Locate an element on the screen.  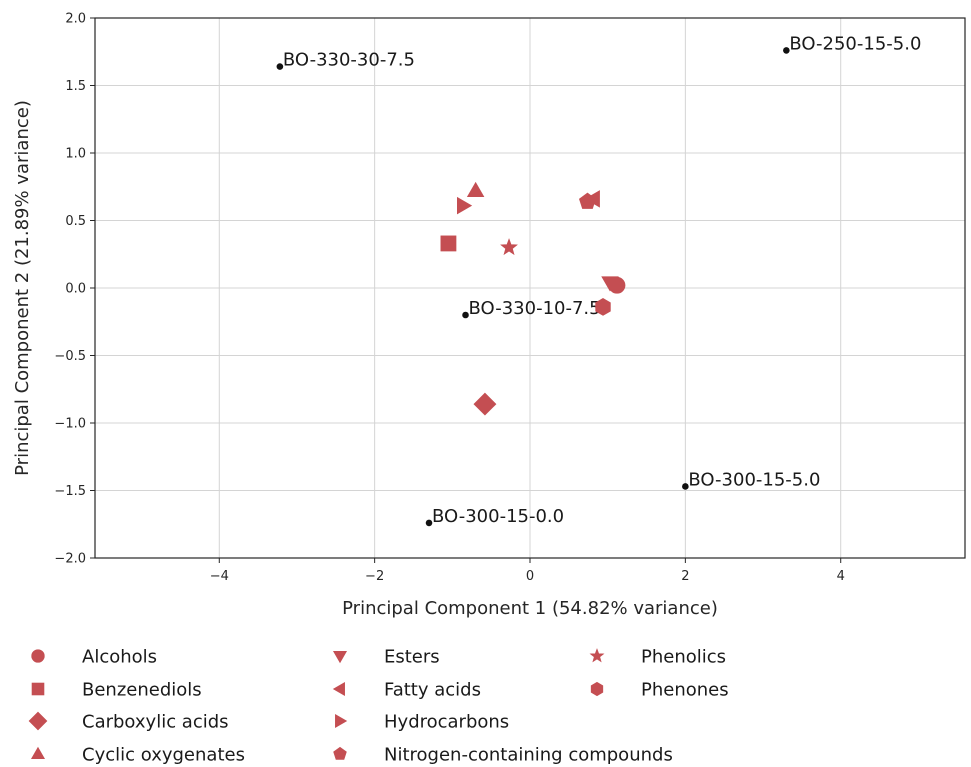
y-tick-label: 1.0 is located at coordinates (75, 154).